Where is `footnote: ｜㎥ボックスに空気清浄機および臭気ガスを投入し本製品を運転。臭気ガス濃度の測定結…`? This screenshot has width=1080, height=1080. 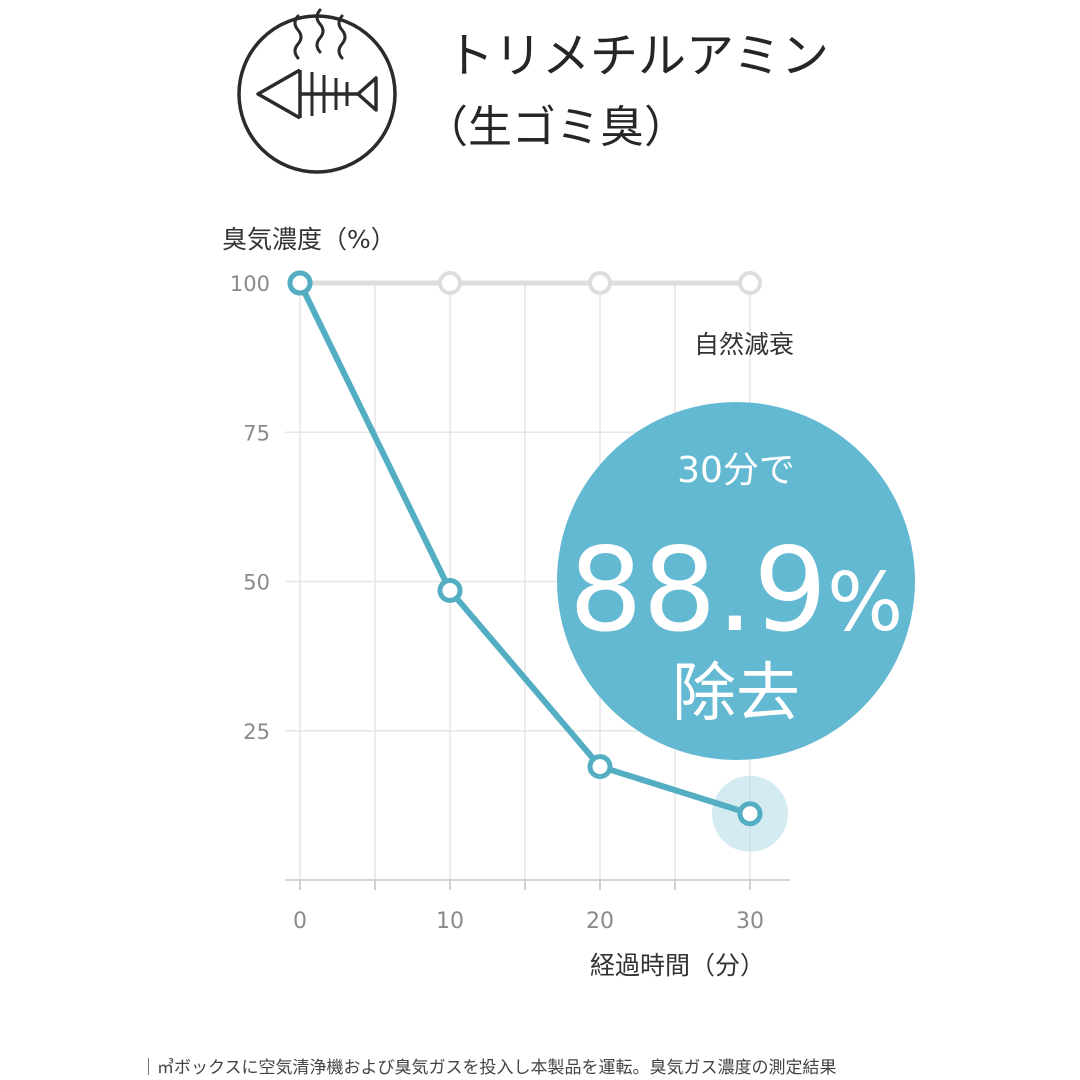
footnote: ｜㎥ボックスに空気清浄機および臭気ガスを投入し本製品を運転。臭気ガス濃度の測定結… is located at coordinates (488, 1068).